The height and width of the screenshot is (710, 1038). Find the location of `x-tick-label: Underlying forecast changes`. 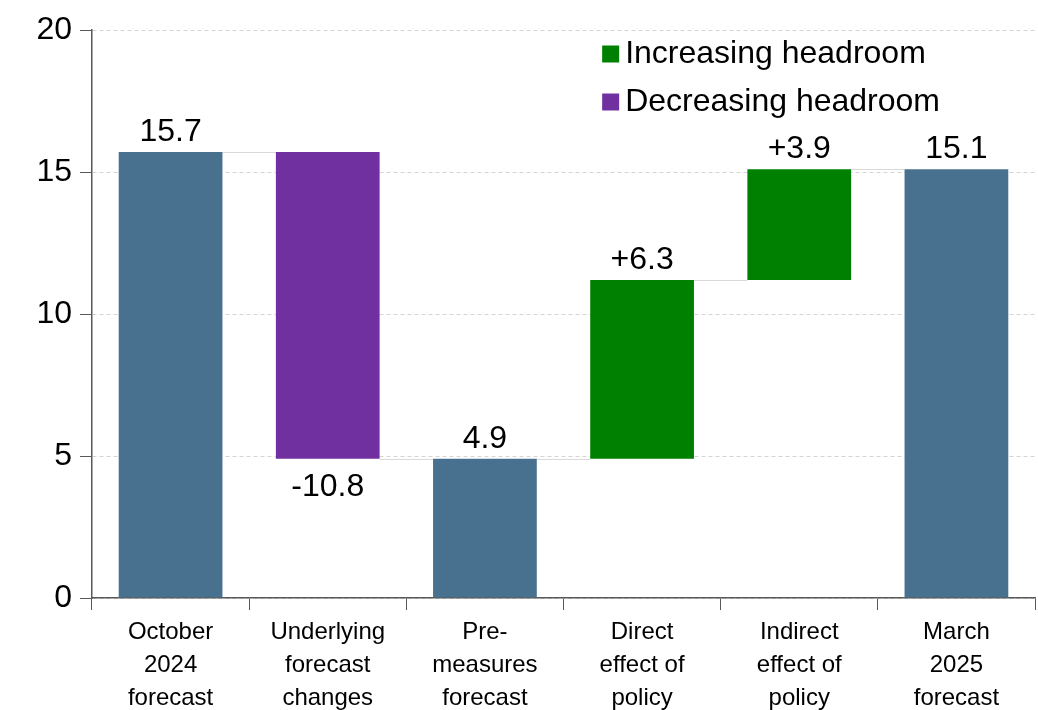

x-tick-label: Underlying forecast changes is located at coordinates (328, 663).